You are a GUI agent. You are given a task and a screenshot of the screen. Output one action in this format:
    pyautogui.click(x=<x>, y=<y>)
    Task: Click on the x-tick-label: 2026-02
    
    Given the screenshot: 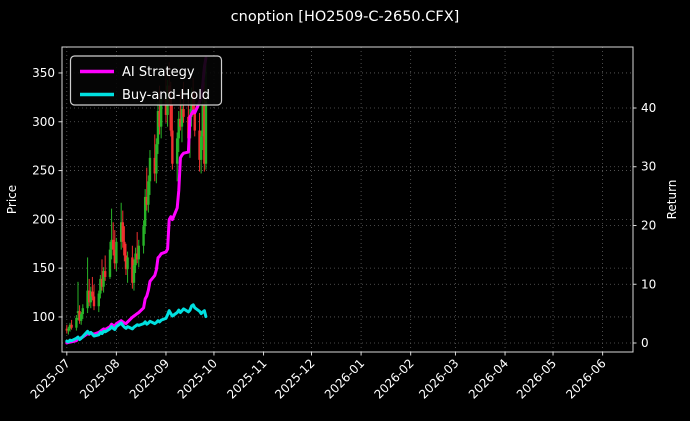 What is the action you would take?
    pyautogui.click(x=393, y=378)
    